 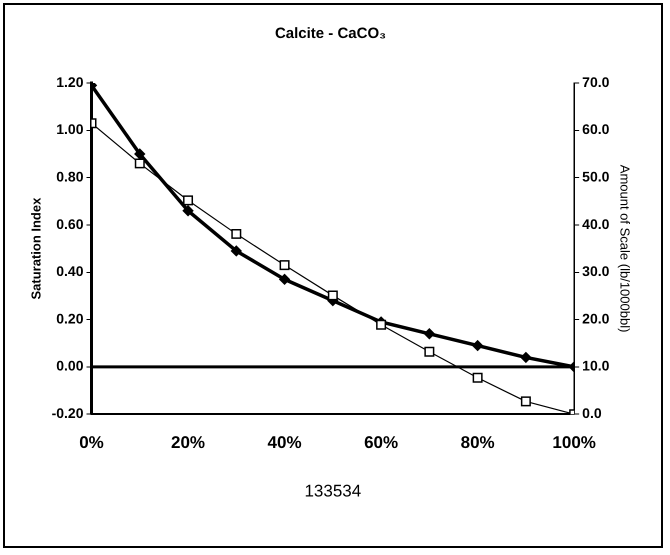 I want to click on y2-tick-label: 20.0, so click(x=596, y=318).